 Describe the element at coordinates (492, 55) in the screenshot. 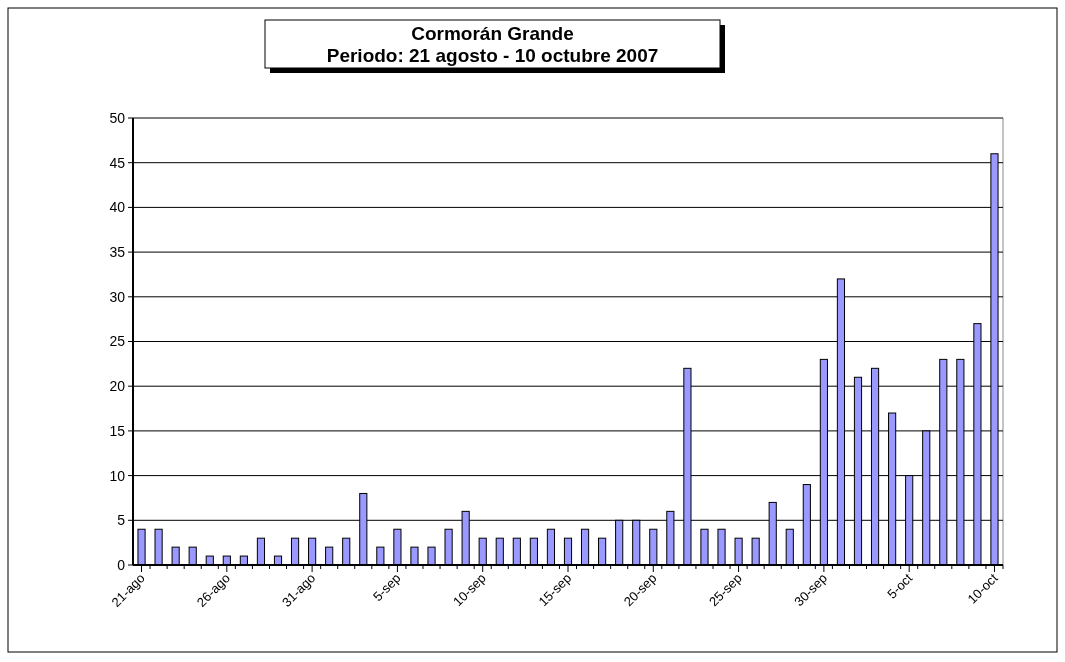

I see `chart-subtitle: Periodo: 21 agosto - 10 octubre 2007` at that location.